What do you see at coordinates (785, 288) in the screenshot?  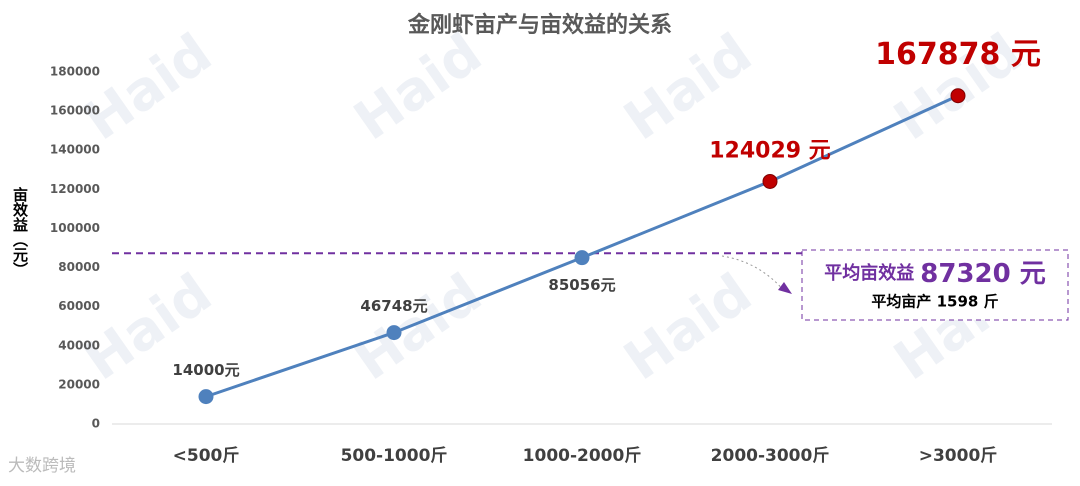 I see `arrow-head` at bounding box center [785, 288].